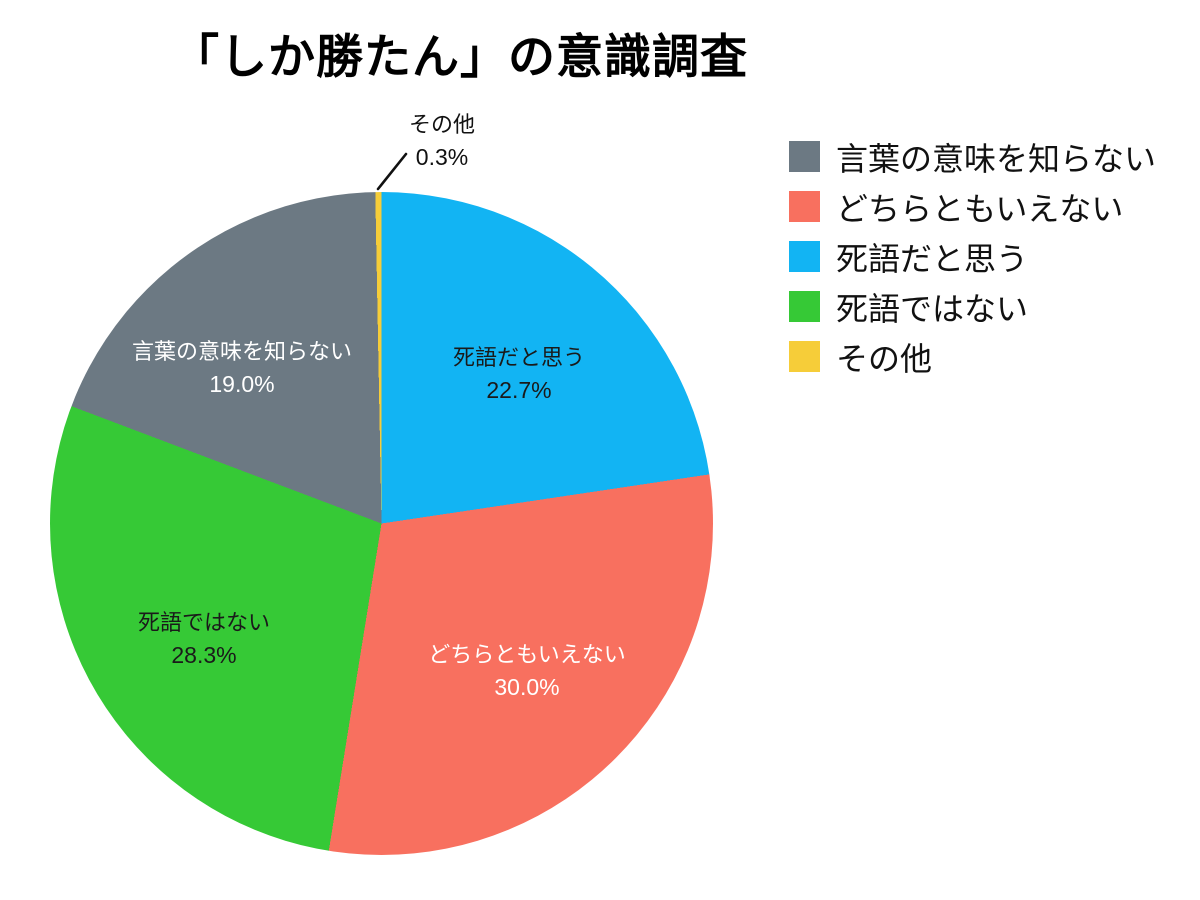 The width and height of the screenshot is (1200, 900). What do you see at coordinates (804, 356) in the screenshot?
I see `legend-swatch-yellow` at bounding box center [804, 356].